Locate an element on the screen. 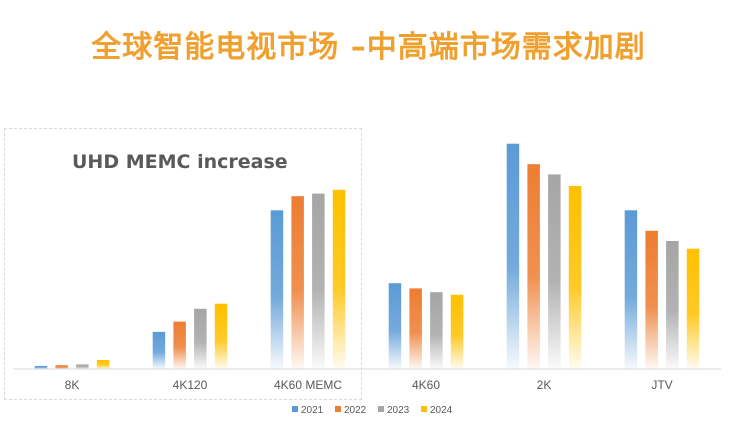 Image resolution: width=737 pixels, height=425 pixels. bar-4k120-2023 is located at coordinates (200, 338).